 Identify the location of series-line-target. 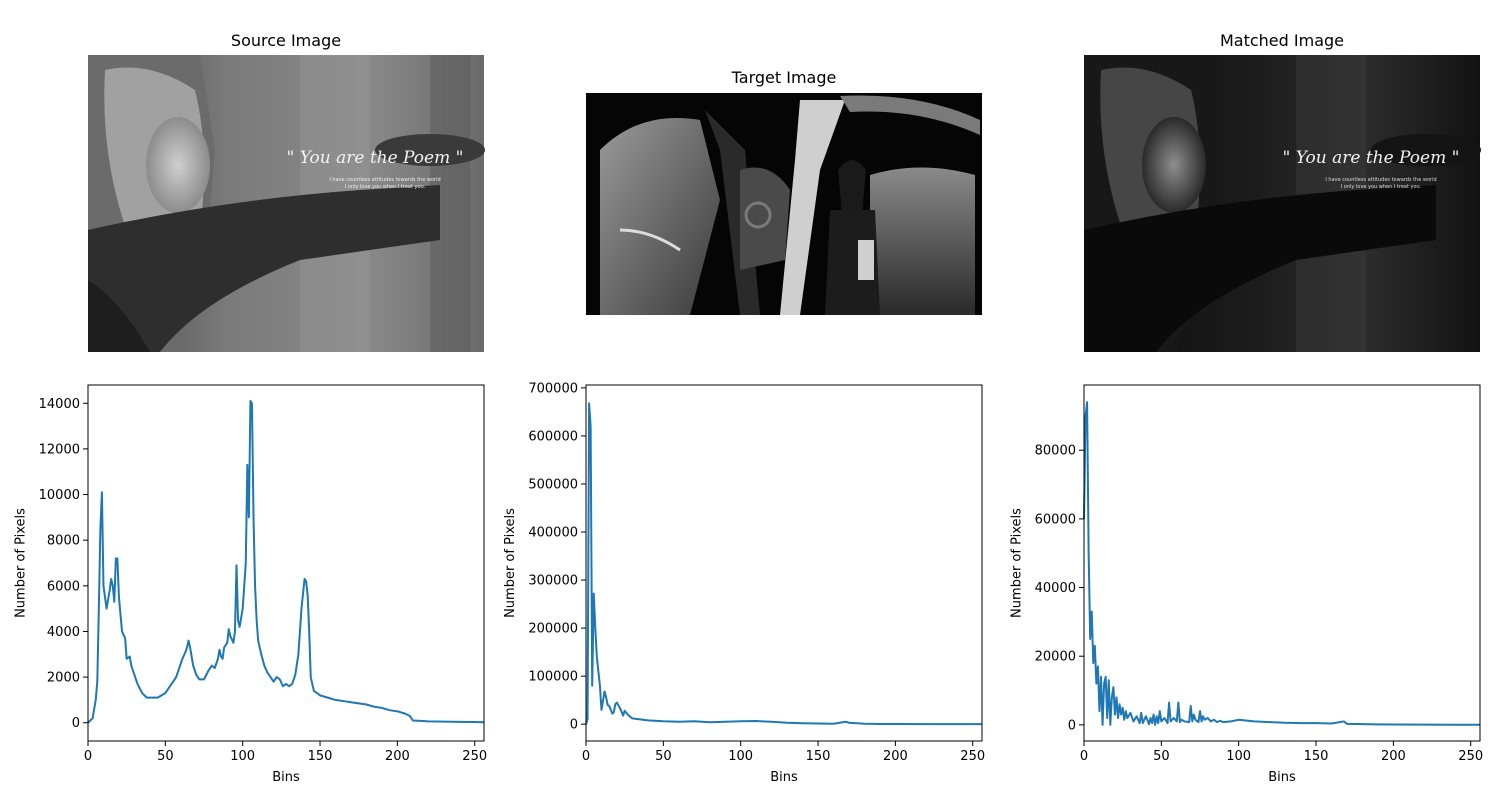
(784, 563).